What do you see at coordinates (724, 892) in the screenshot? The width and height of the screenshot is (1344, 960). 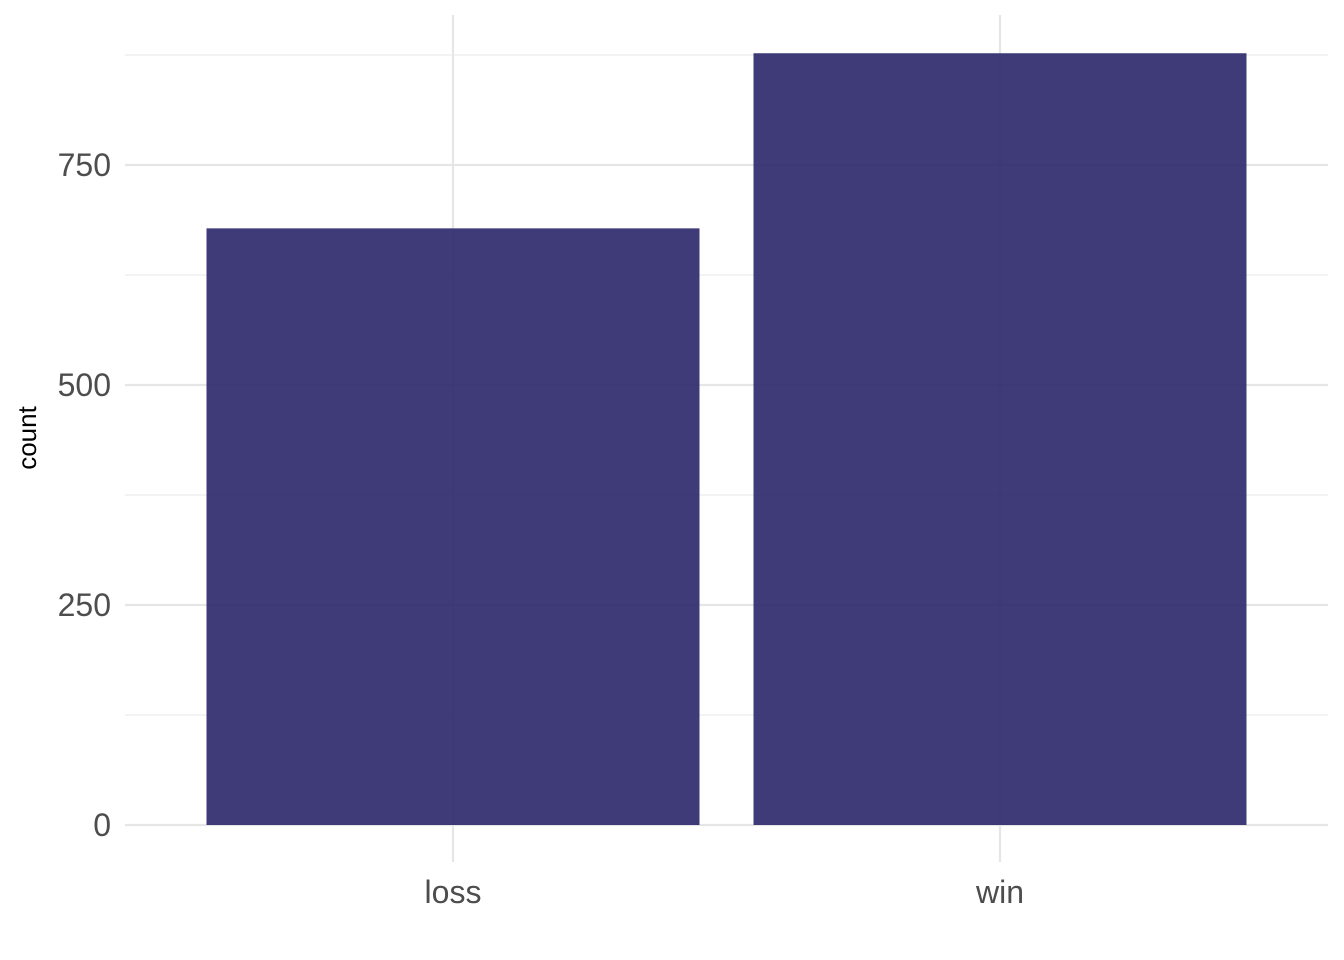 I see `x-axis-tick-labels: loss win` at bounding box center [724, 892].